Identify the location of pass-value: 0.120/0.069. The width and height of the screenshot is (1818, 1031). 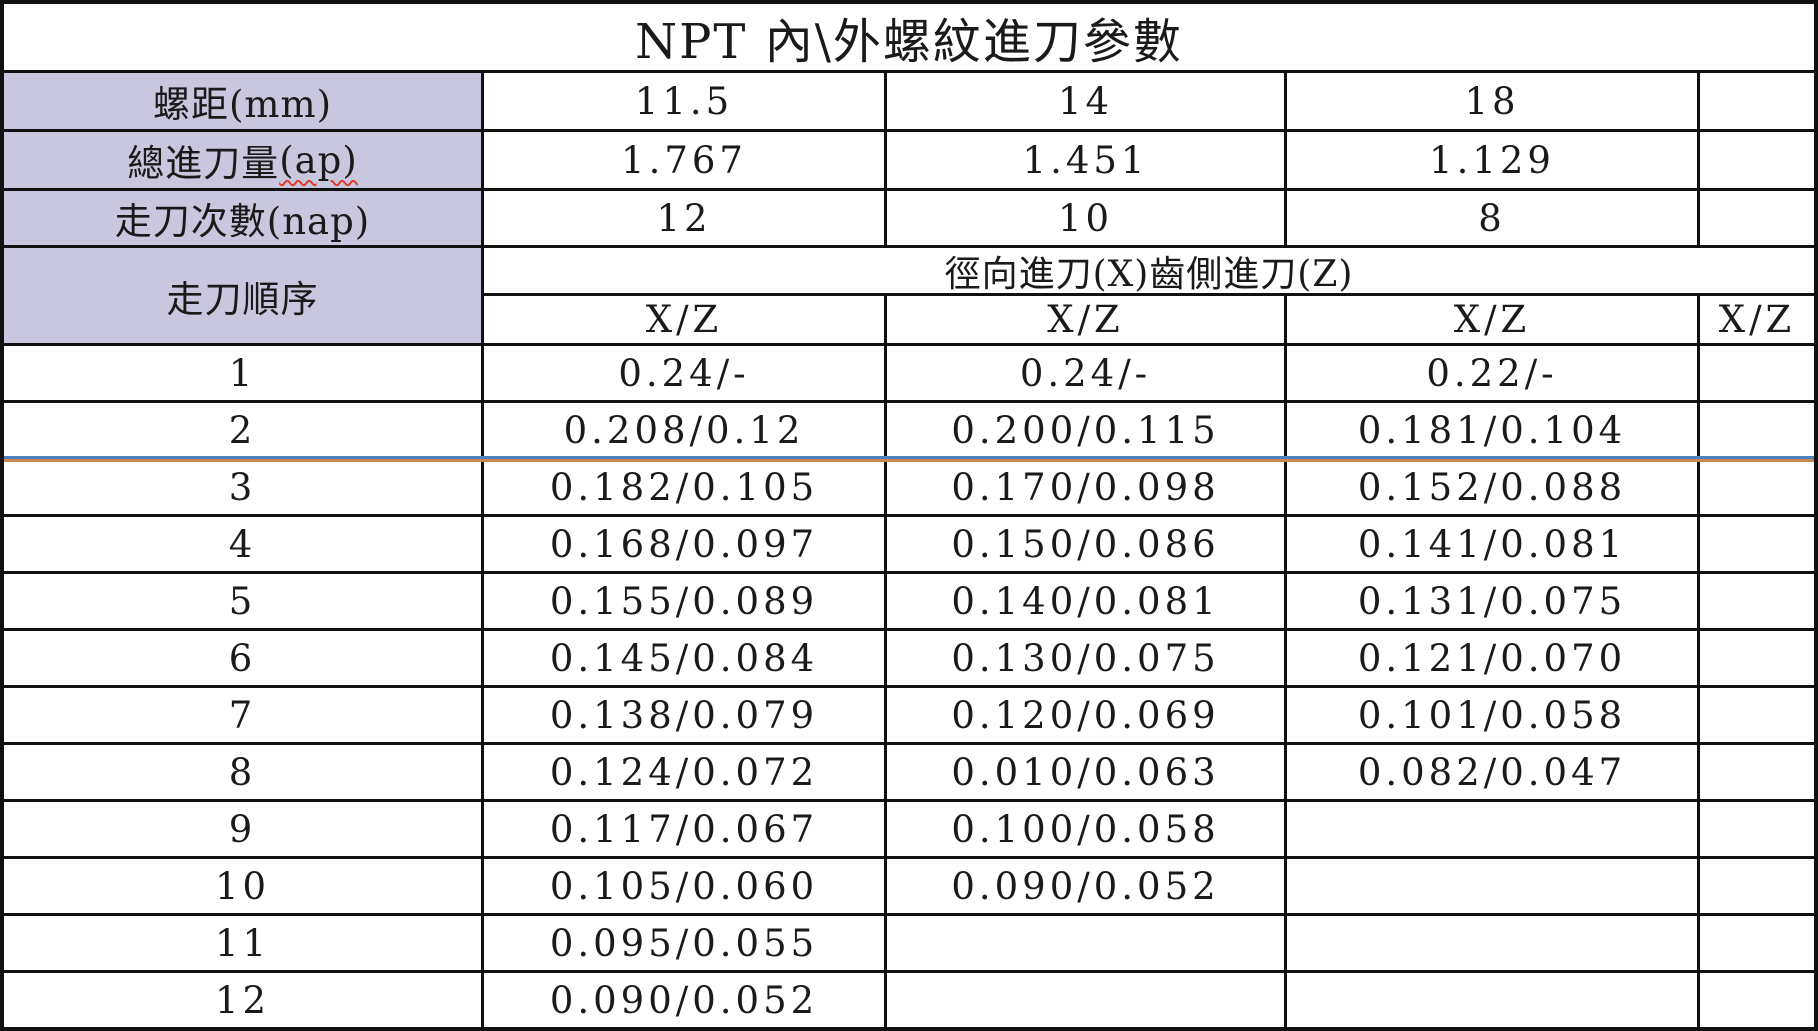
(1085, 715).